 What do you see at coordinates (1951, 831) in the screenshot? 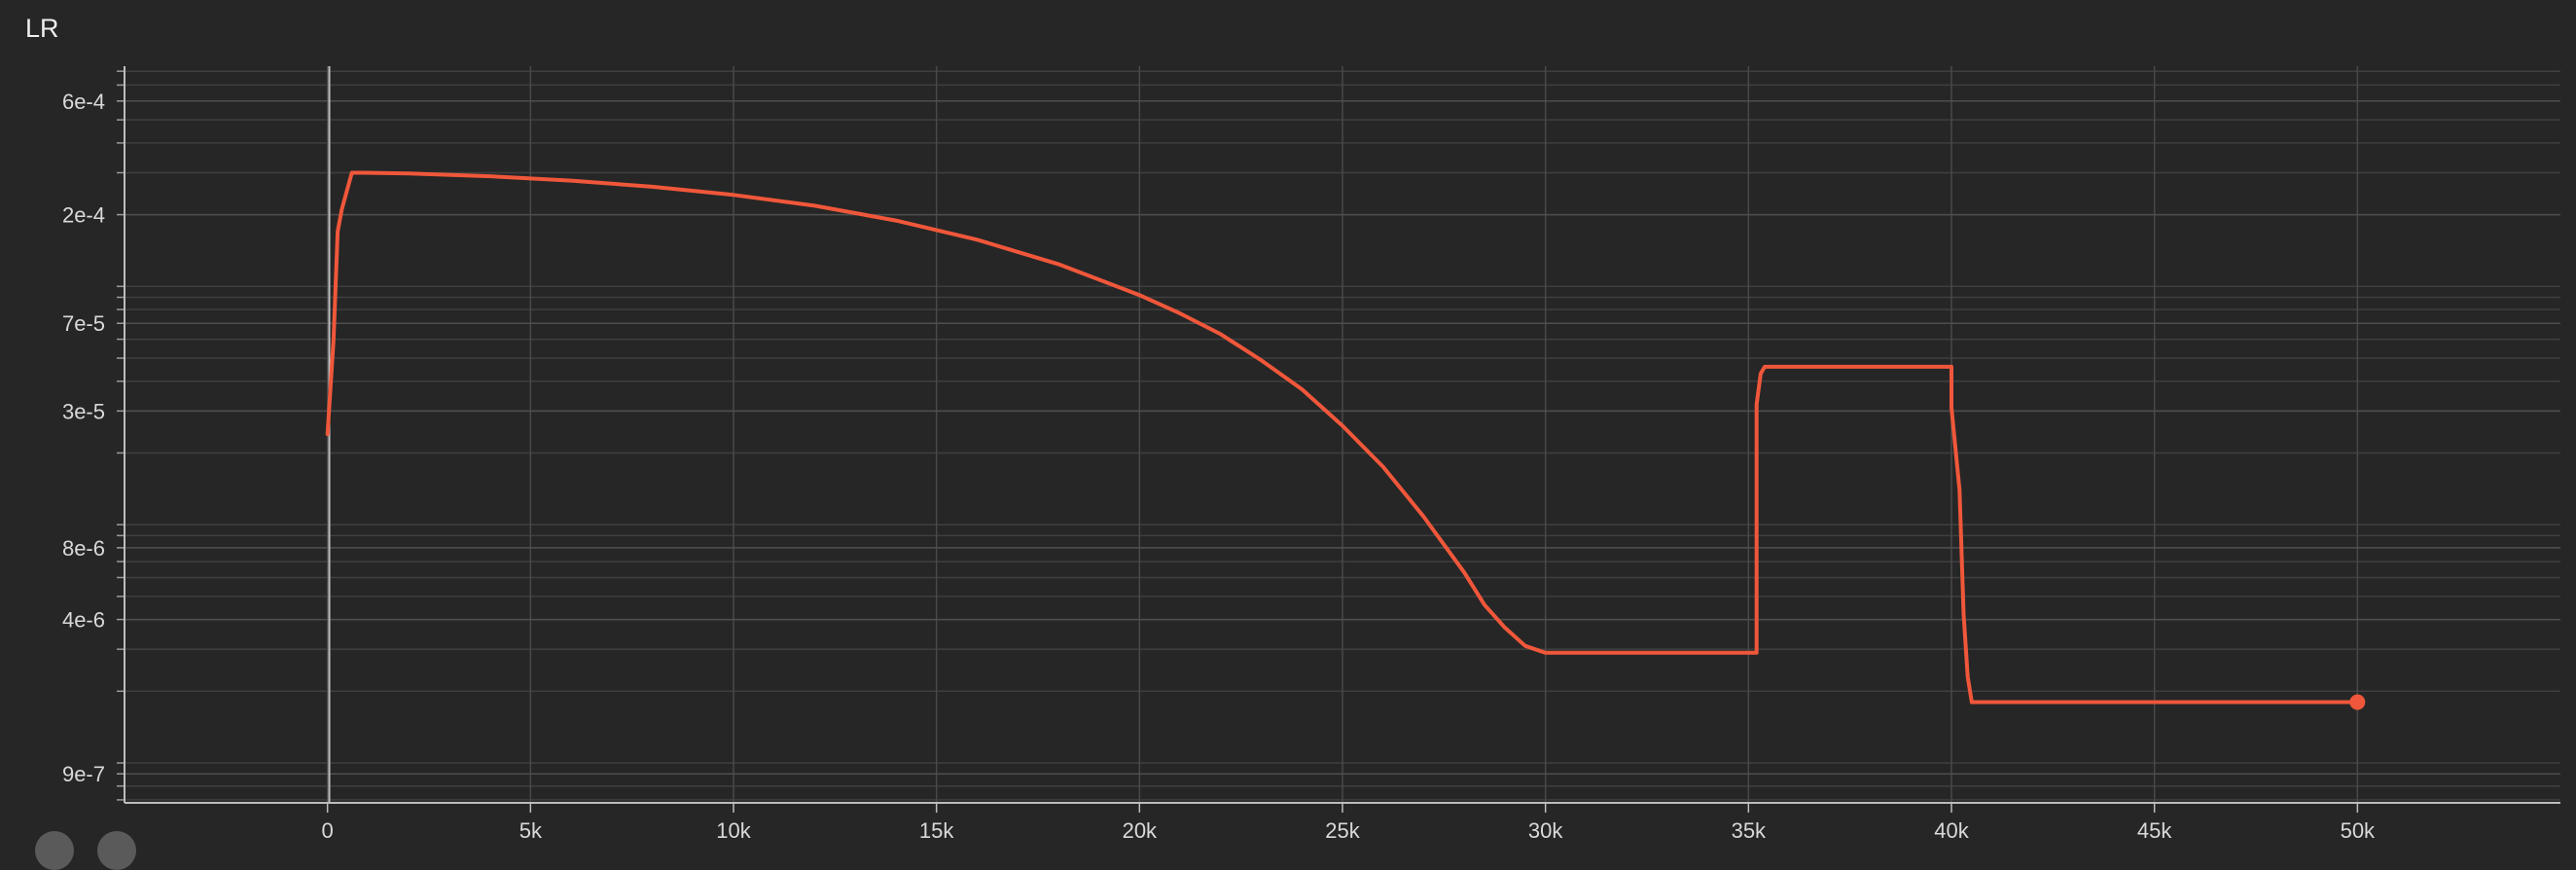
I see `x-tick-label: 40k` at bounding box center [1951, 831].